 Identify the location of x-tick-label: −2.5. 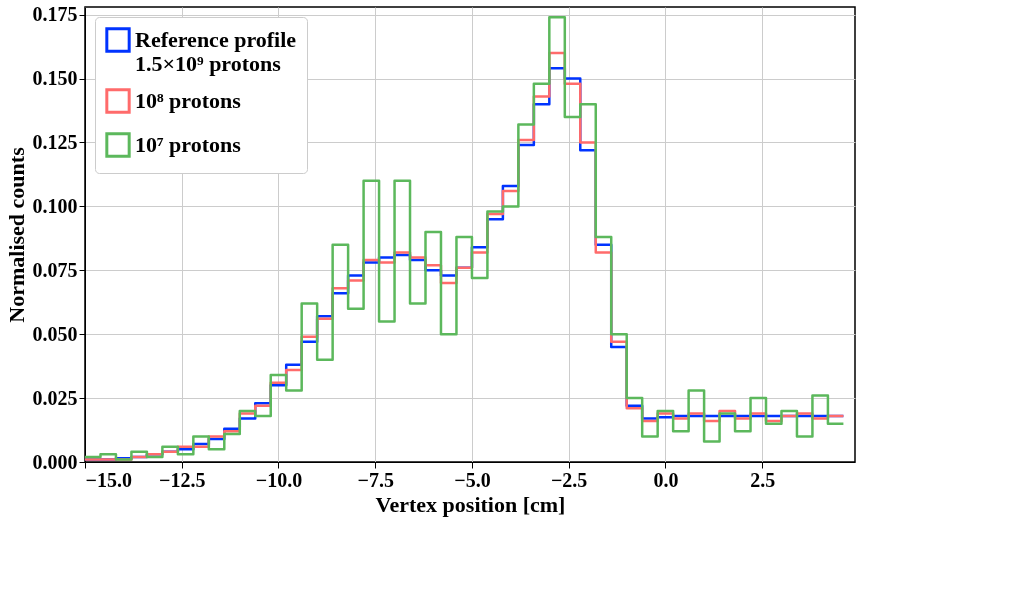
(569, 479).